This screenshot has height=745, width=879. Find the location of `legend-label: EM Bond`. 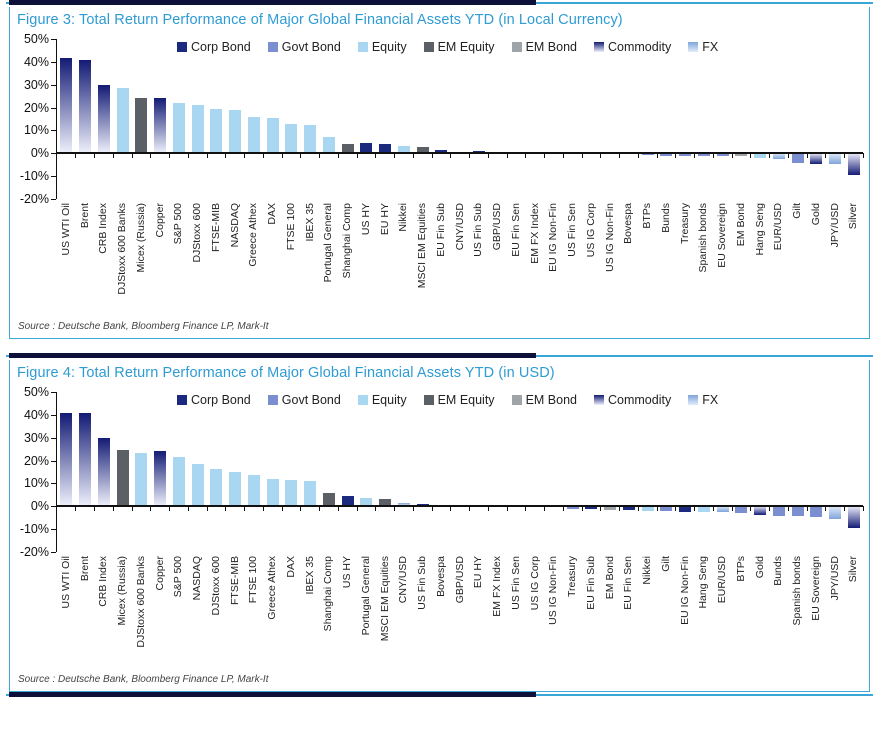

legend-label: EM Bond is located at coordinates (551, 47).